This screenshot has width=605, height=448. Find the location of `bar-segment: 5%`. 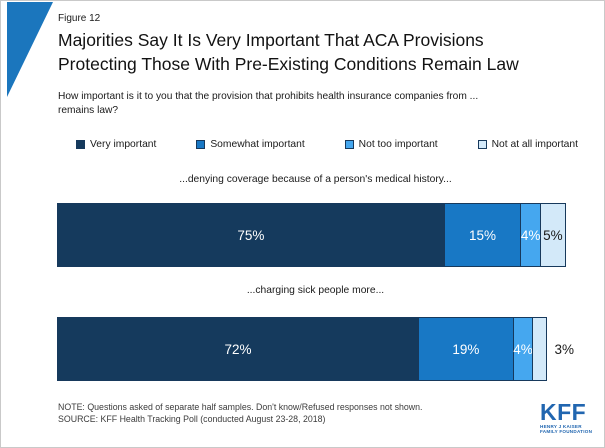

bar-segment: 5% is located at coordinates (552, 235).